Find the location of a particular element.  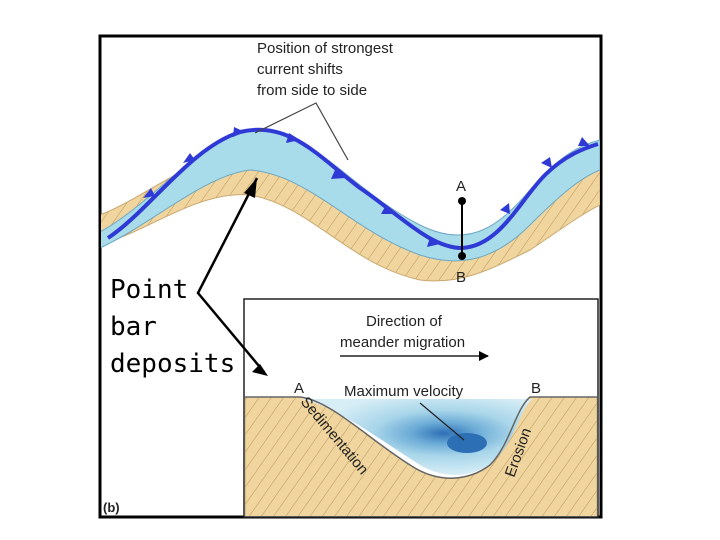

point-b-marker is located at coordinates (462, 256).